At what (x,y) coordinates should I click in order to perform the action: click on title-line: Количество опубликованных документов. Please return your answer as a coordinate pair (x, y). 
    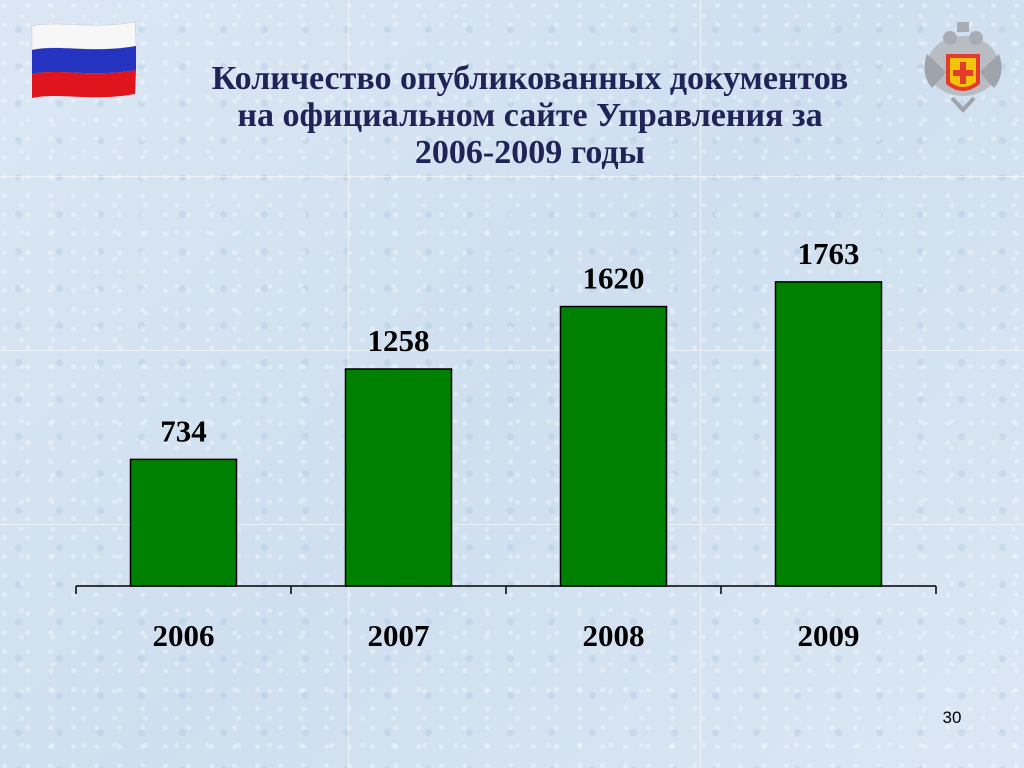
    Looking at the image, I should click on (530, 78).